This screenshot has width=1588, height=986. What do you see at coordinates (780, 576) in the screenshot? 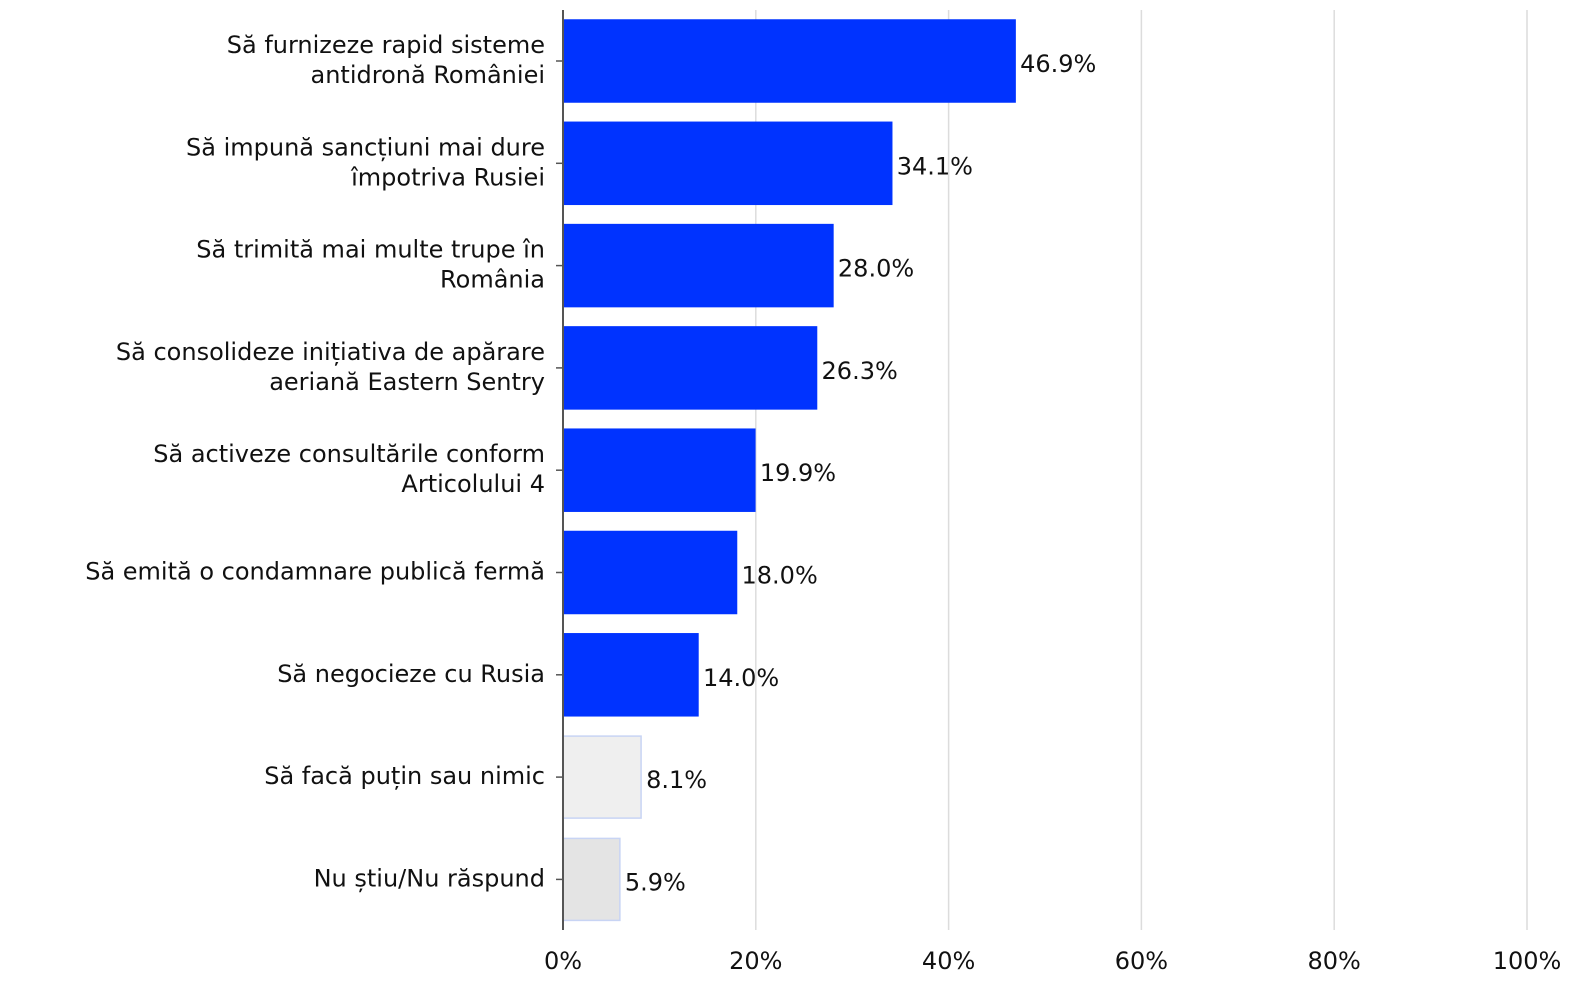
I see `value-label: 18.0%` at bounding box center [780, 576].